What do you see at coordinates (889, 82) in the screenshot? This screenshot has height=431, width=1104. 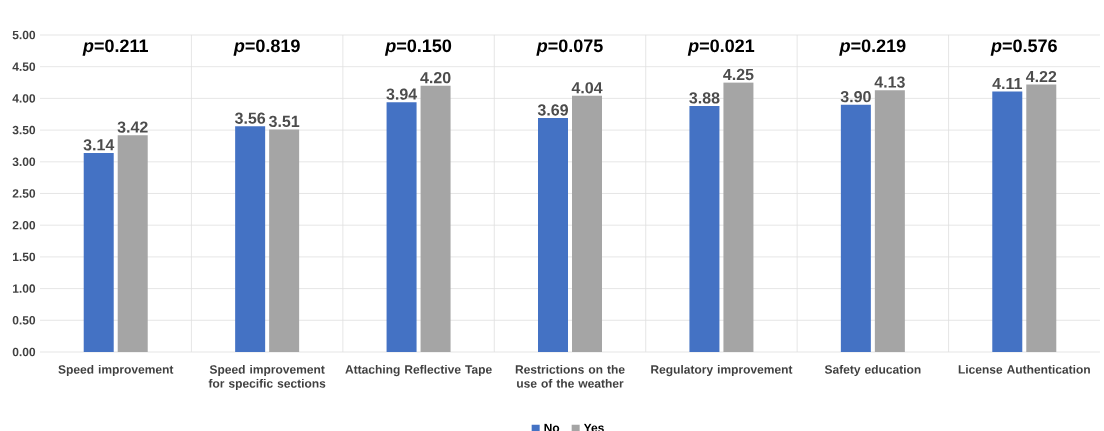 I see `data-label: 4.13` at bounding box center [889, 82].